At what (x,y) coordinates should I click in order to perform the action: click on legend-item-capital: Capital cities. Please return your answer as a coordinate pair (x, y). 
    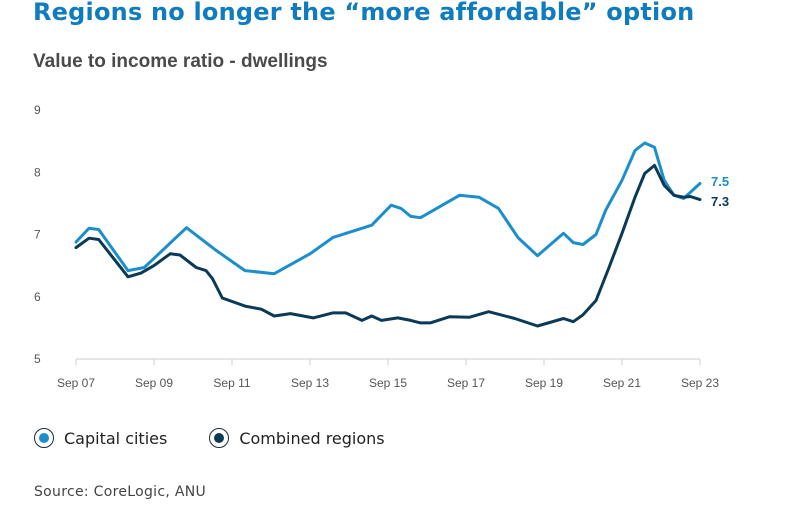
    Looking at the image, I should click on (100, 438).